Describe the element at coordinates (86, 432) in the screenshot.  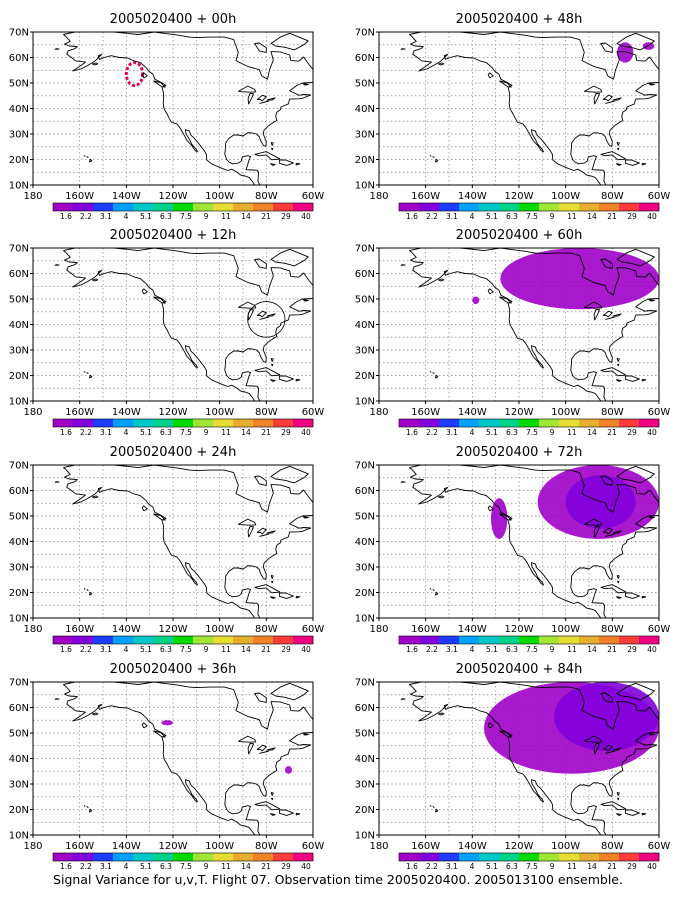
I see `colorbar-label: 2.2` at that location.